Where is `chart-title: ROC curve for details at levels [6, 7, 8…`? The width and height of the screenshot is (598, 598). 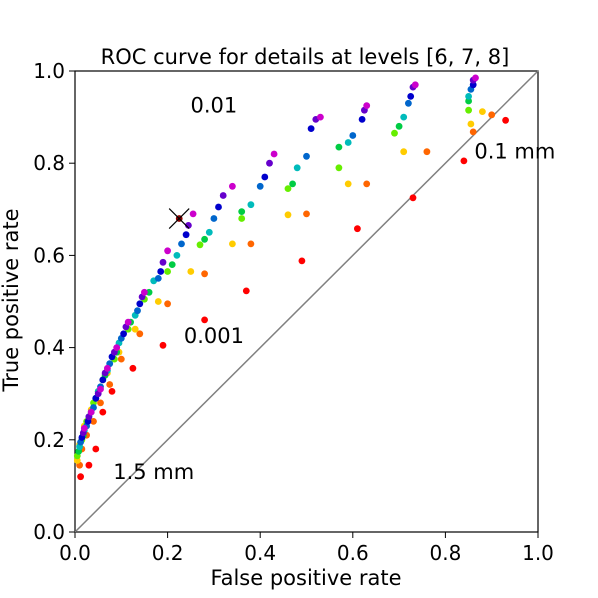 chart-title: ROC curve for details at levels [6, 7, 8… is located at coordinates (305, 57).